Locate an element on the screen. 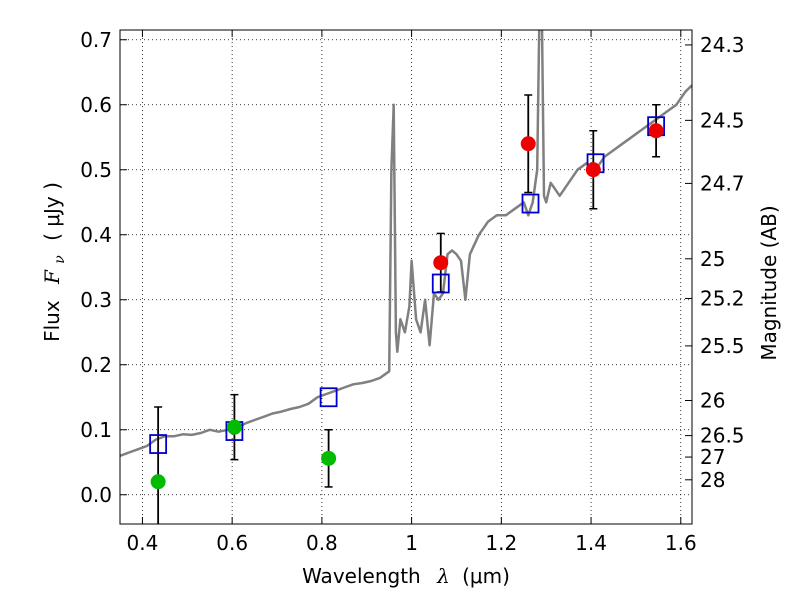 This screenshot has width=800, height=600. y-tick-label: 0.2 is located at coordinates (96, 365).